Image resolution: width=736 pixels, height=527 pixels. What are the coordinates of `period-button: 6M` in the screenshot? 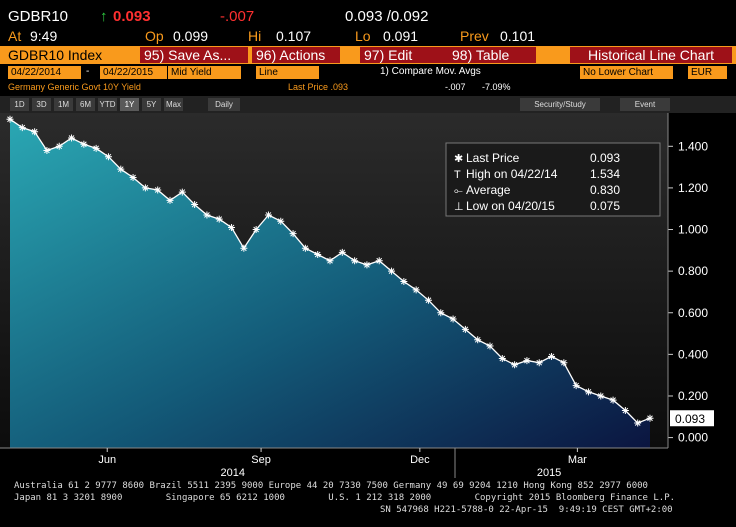 It's located at (85, 104).